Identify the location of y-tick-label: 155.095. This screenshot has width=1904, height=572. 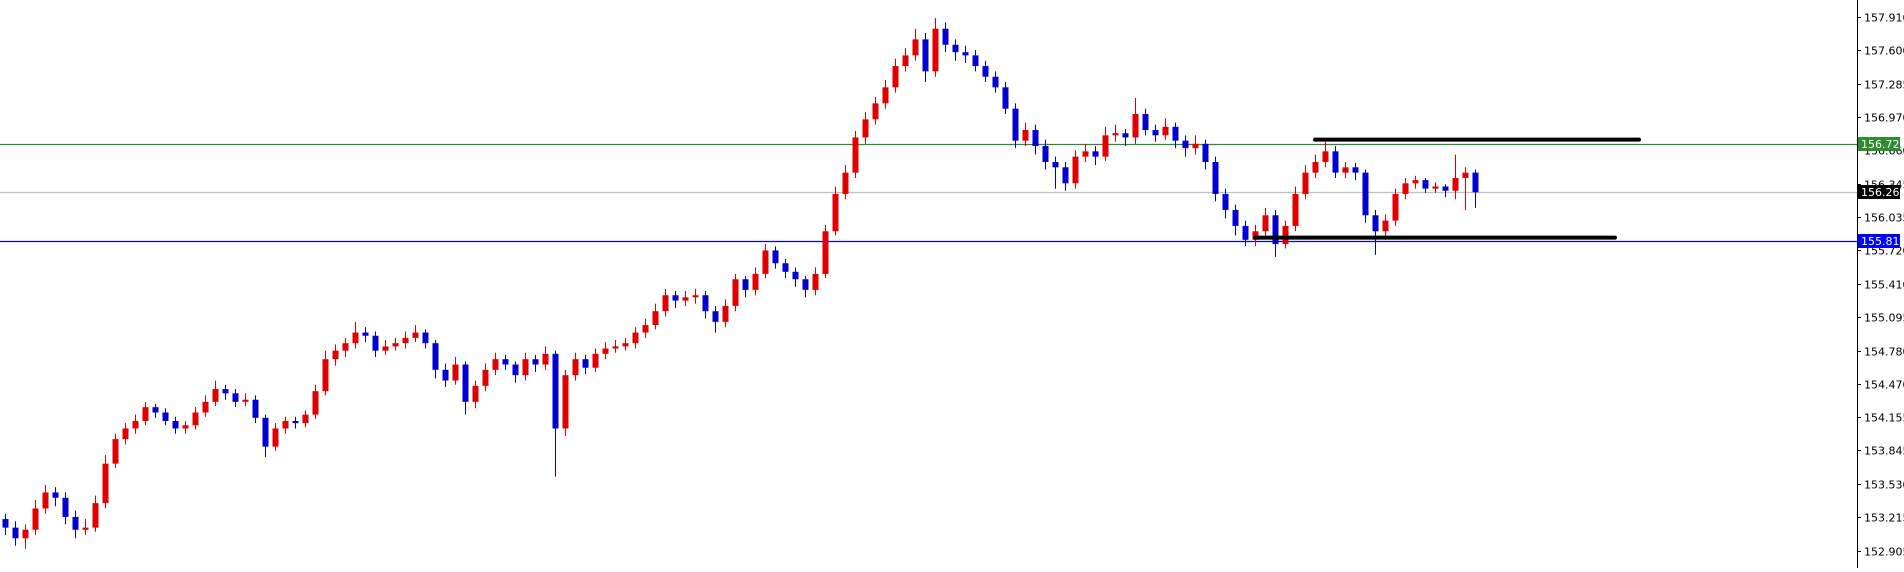
(1884, 318).